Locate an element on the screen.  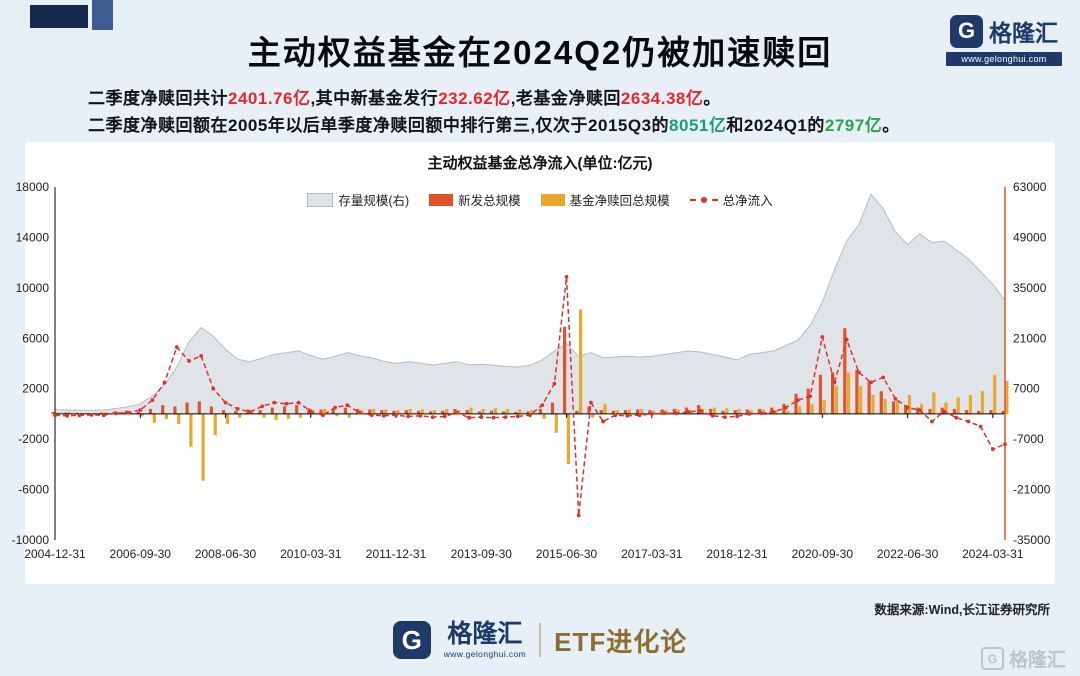
legend-item-4: 总净流入 is located at coordinates (731, 199).